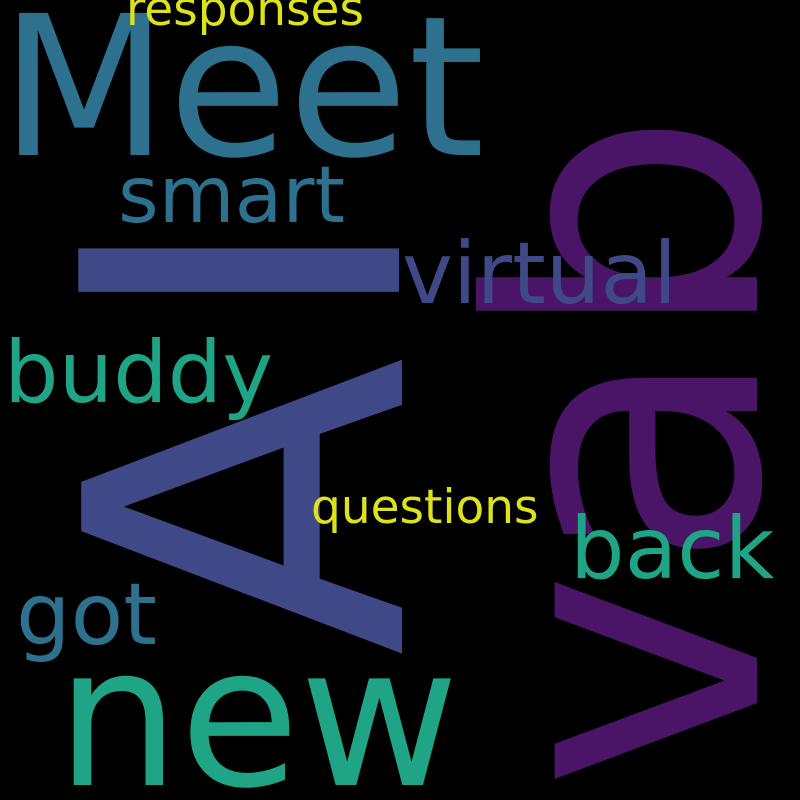 The width and height of the screenshot is (800, 800). Describe the element at coordinates (257, 702) in the screenshot. I see `word-new-text: new` at that location.